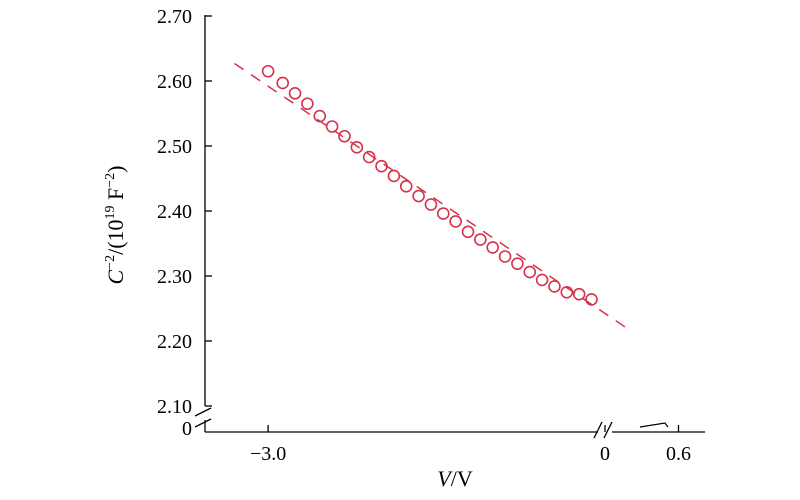 The height and width of the screenshot is (500, 800). Describe the element at coordinates (678, 454) in the screenshot. I see `x-tick-label: 0.6` at that location.